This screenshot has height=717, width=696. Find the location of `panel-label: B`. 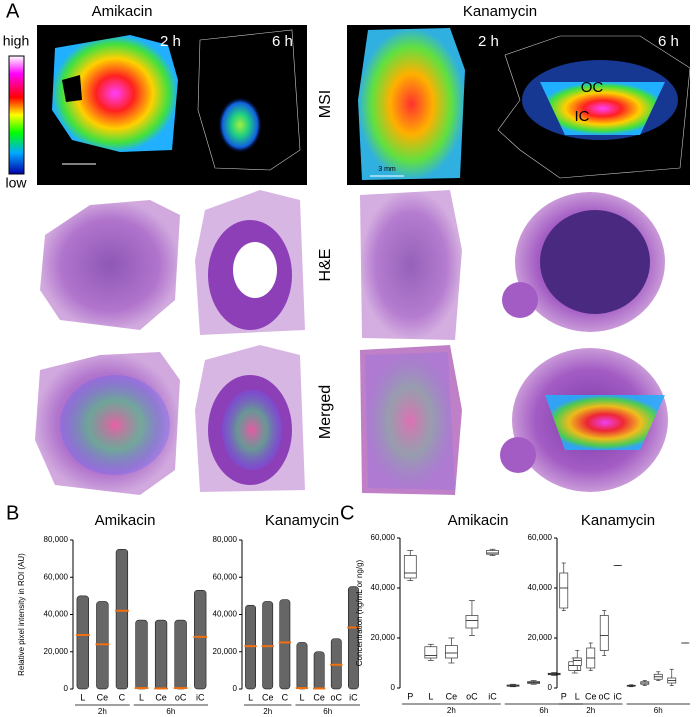

panel-label: B is located at coordinates (12, 513).